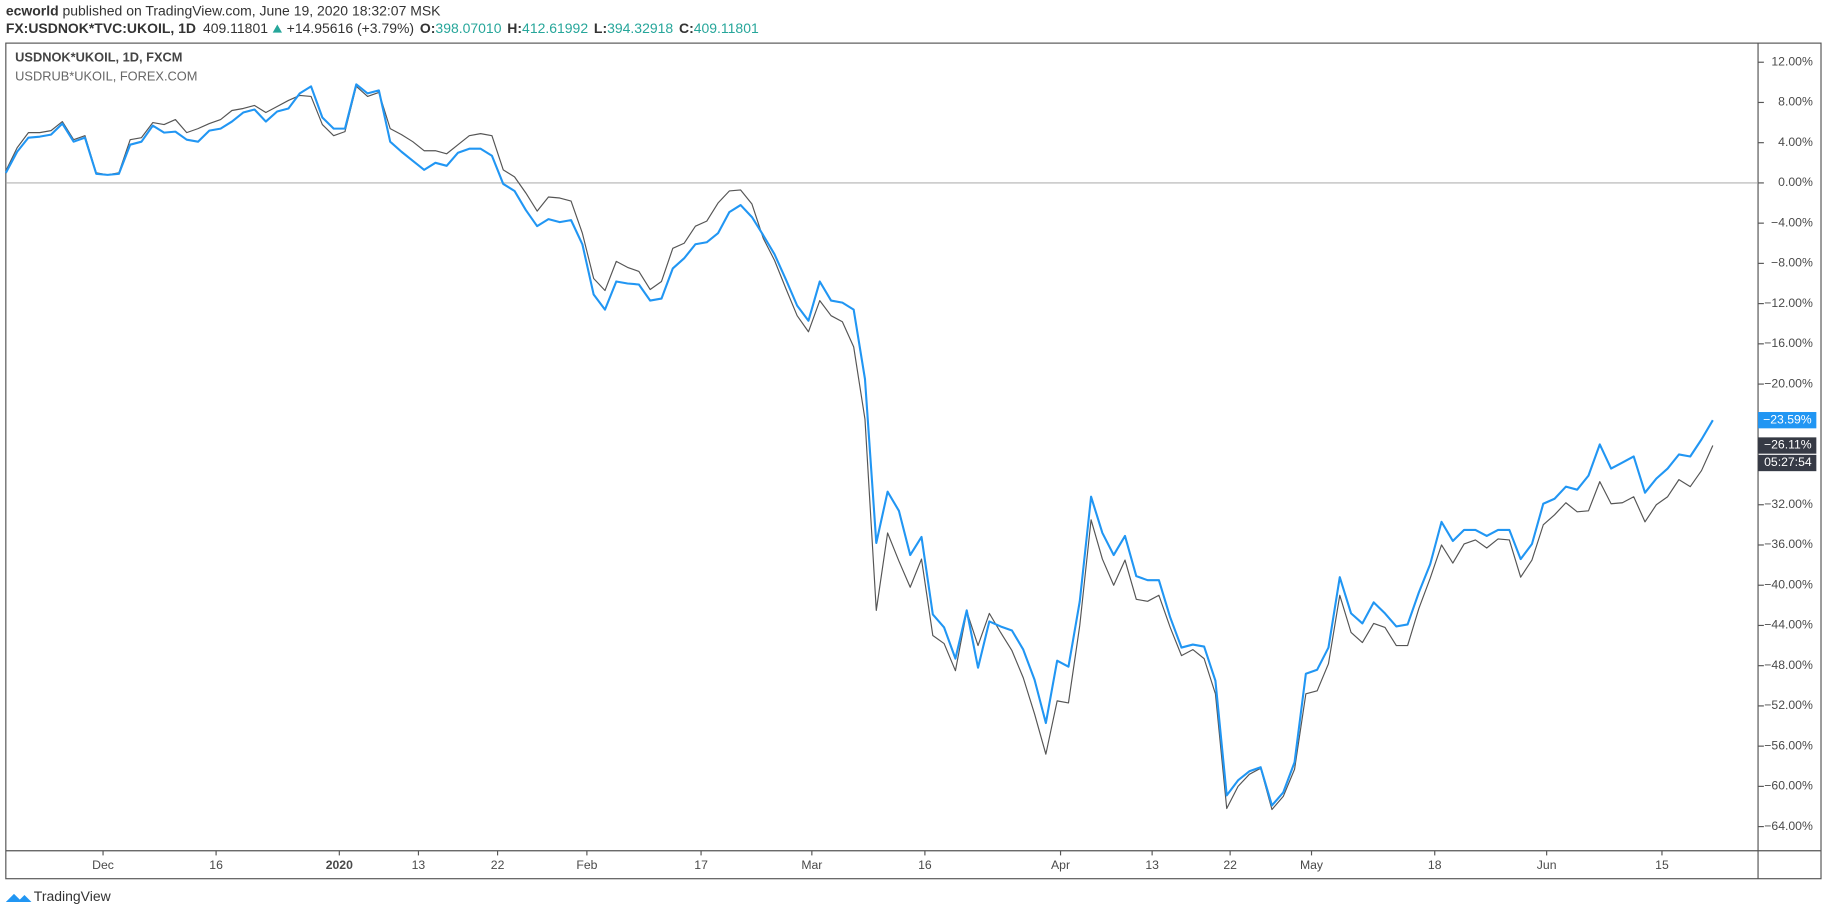  I want to click on brand: TradingView, so click(73, 896).